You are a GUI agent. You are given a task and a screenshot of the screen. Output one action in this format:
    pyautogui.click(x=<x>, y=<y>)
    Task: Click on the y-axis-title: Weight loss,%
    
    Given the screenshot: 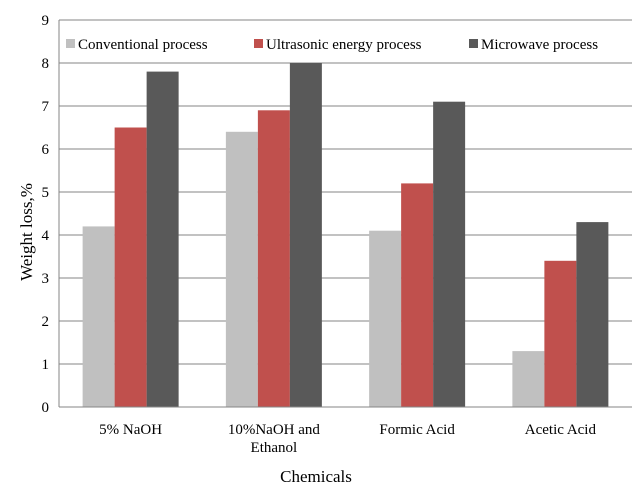 What is the action you would take?
    pyautogui.click(x=26, y=232)
    